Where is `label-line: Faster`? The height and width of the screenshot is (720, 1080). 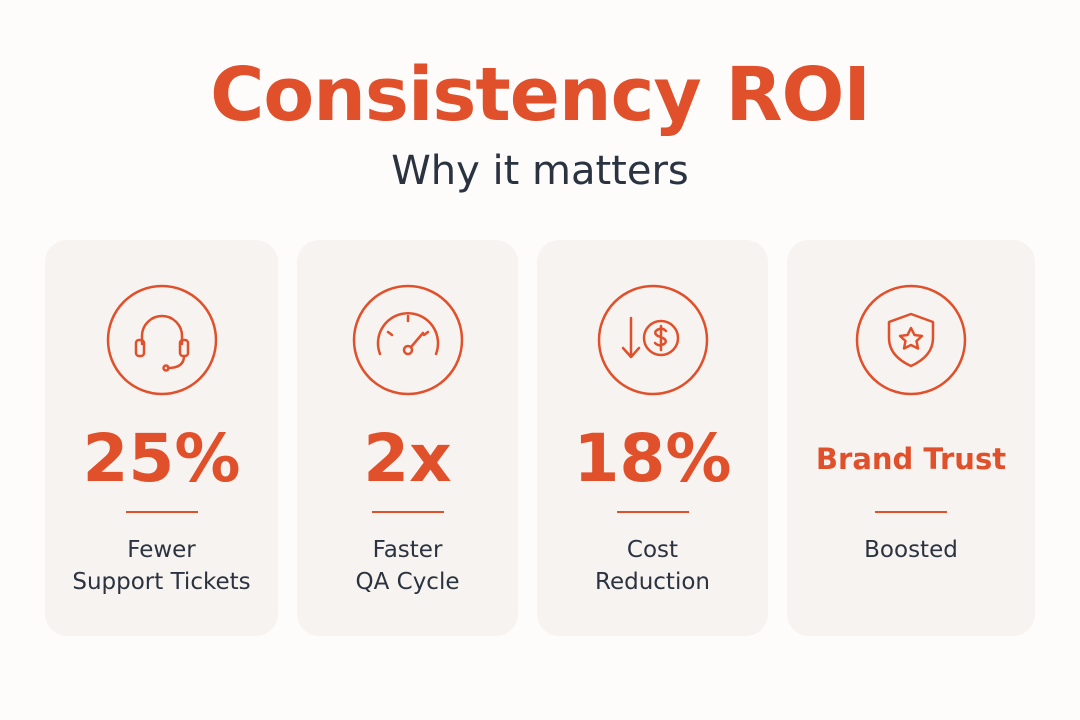
label-line: Faster is located at coordinates (407, 550).